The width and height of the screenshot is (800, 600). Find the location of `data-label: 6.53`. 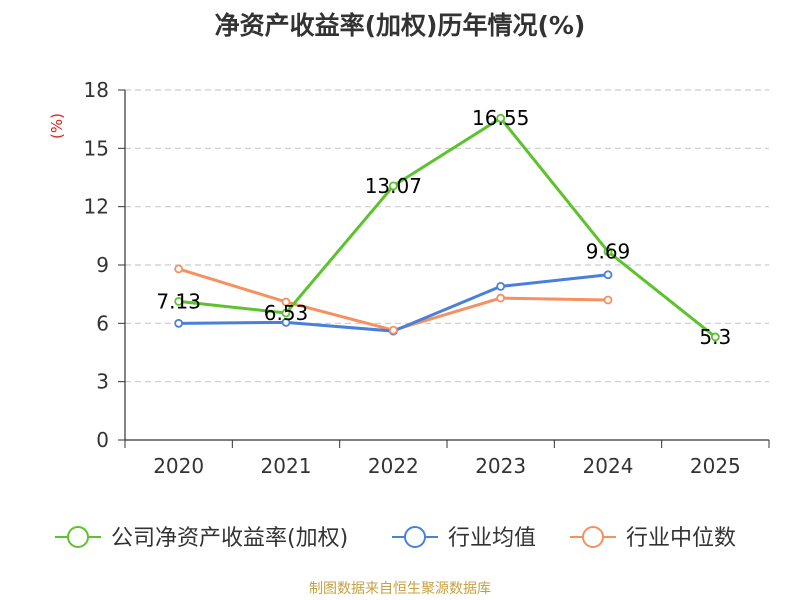

data-label: 6.53 is located at coordinates (286, 313).